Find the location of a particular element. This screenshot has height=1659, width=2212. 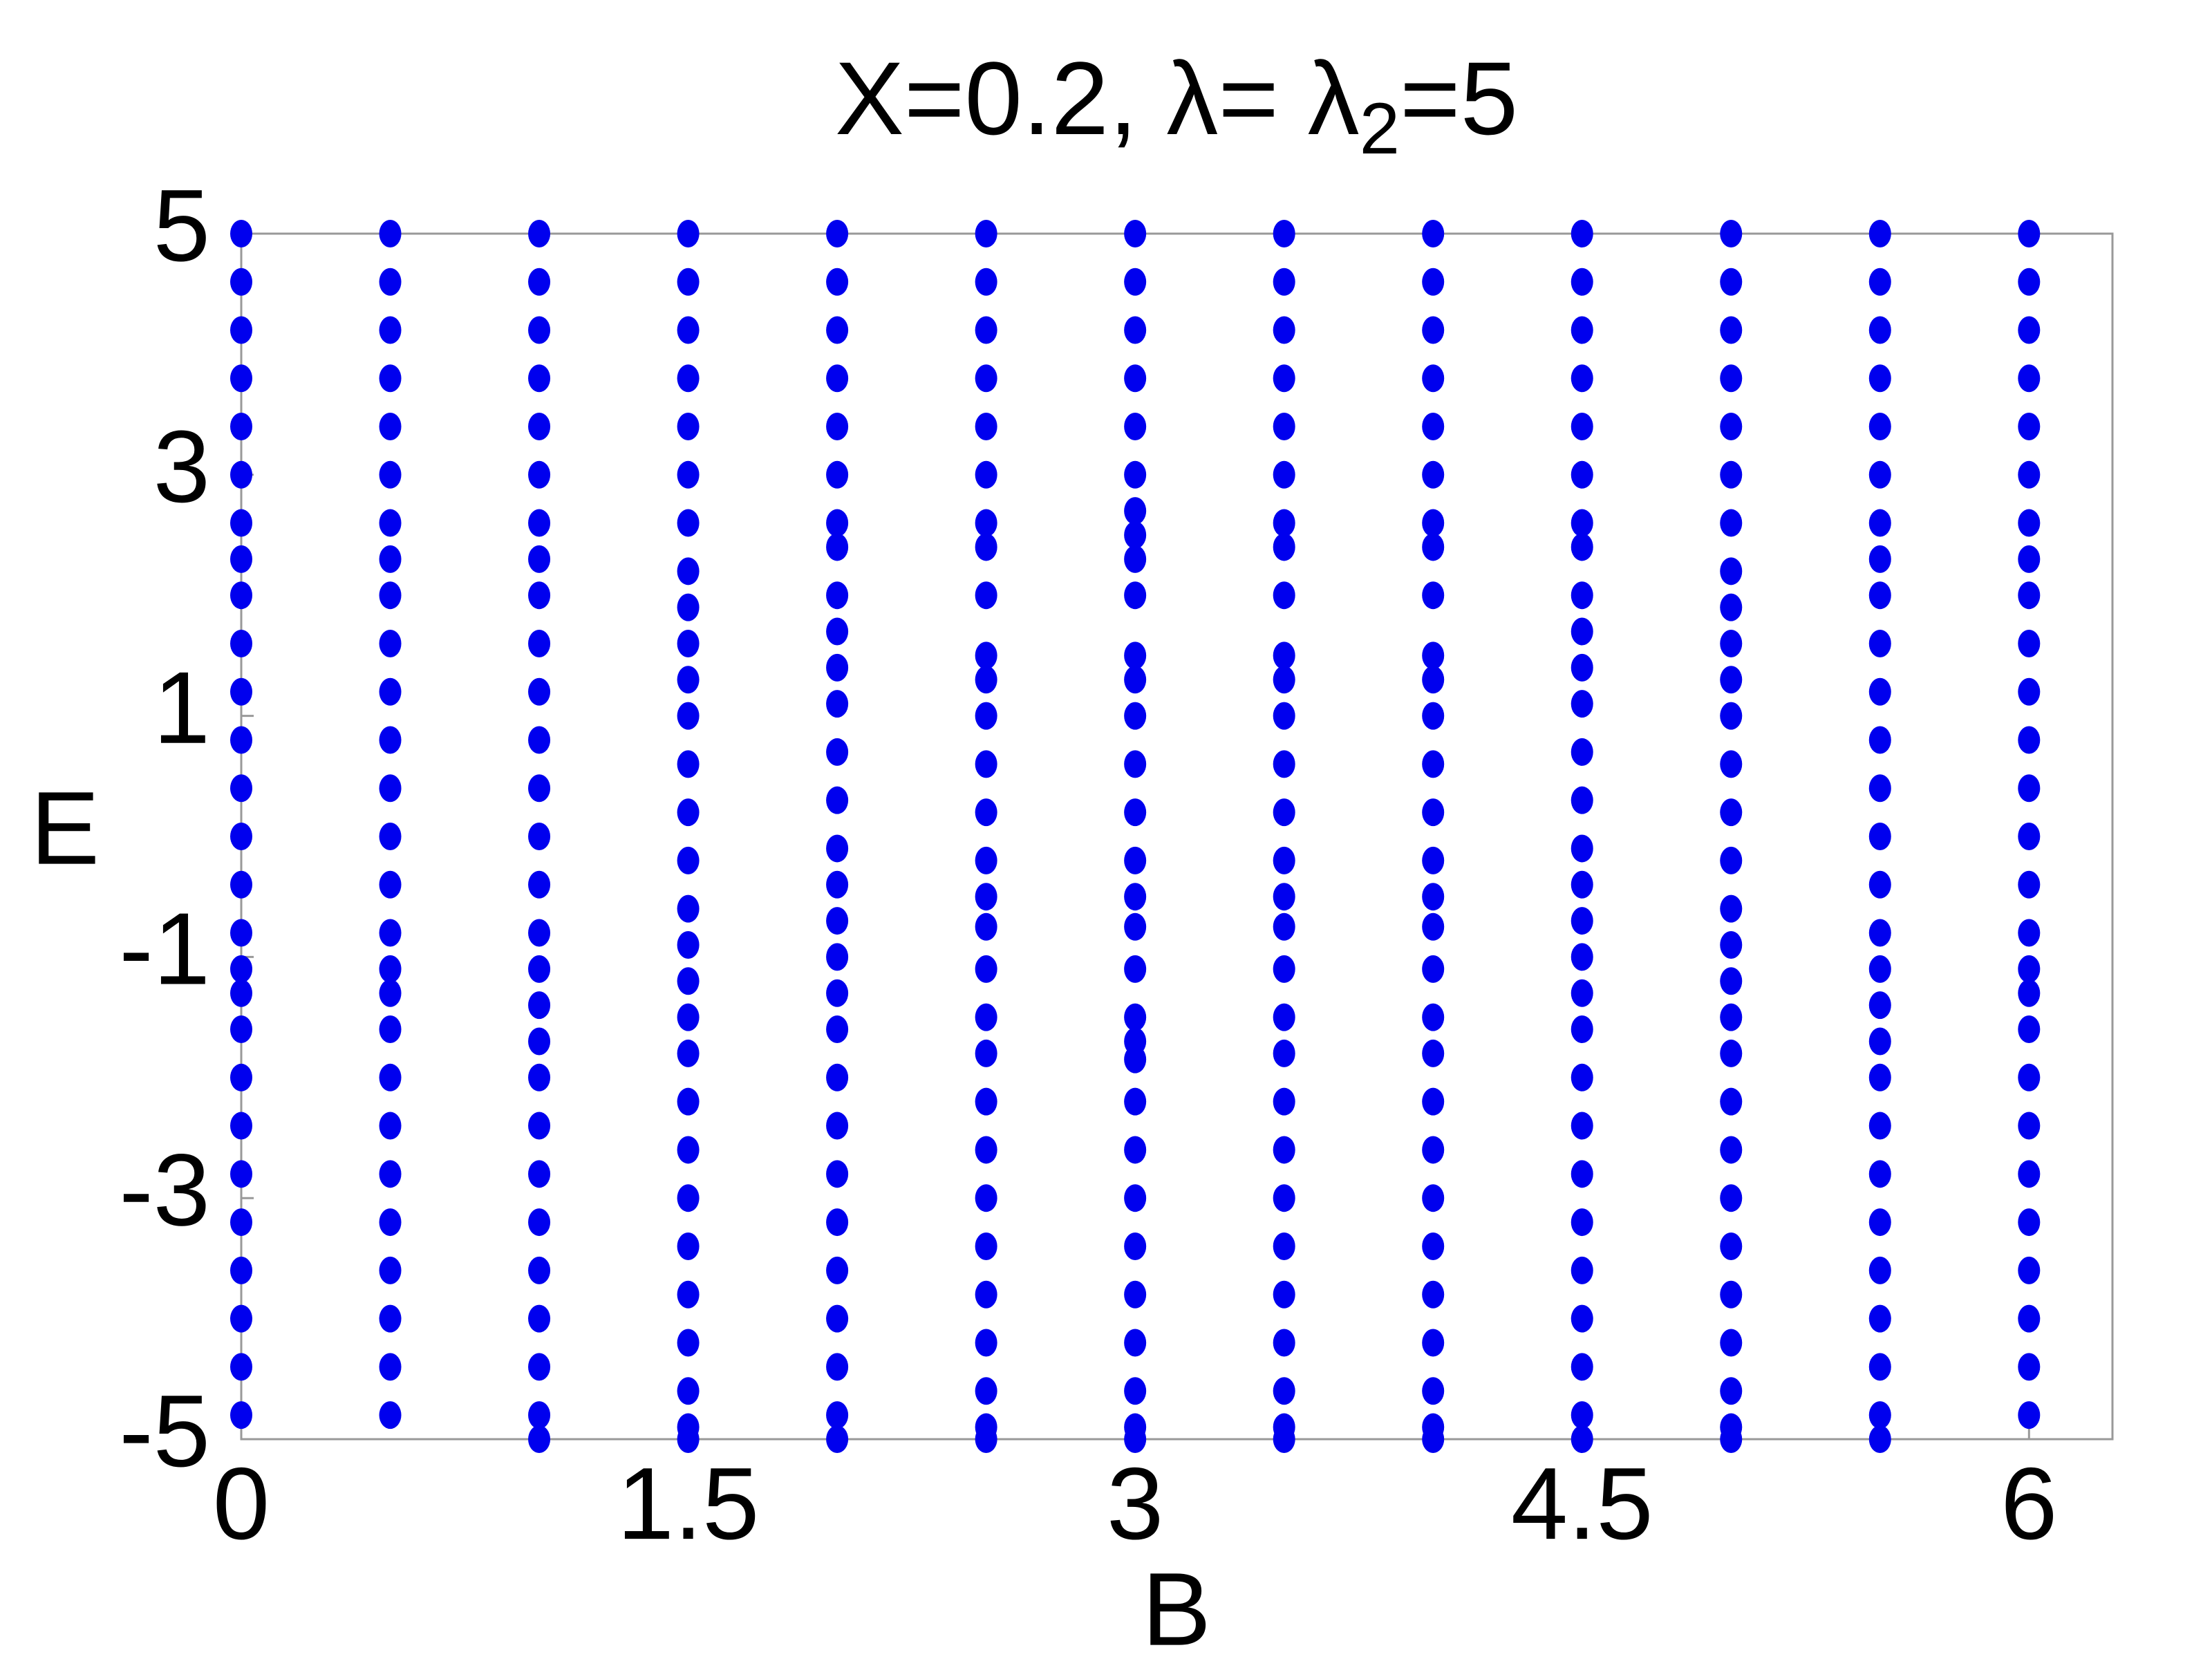

title-main: X=0.2, λ= λ is located at coordinates (1097, 98).